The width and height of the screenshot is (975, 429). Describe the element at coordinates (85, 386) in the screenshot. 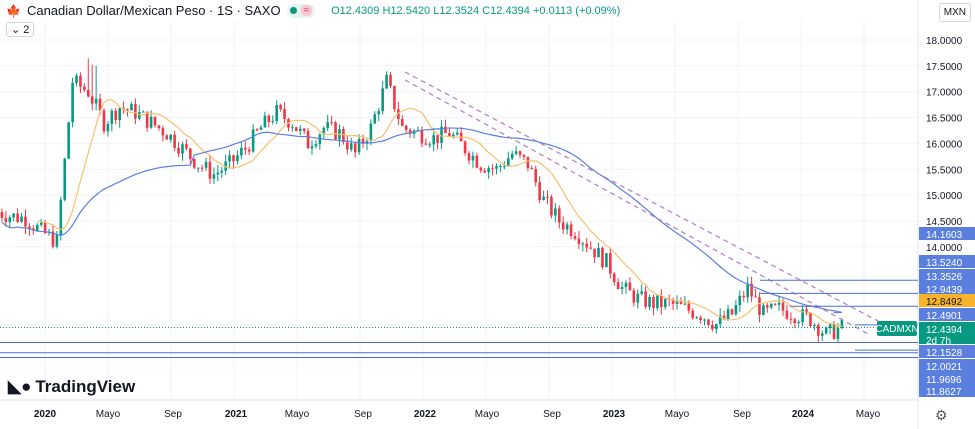

I see `logo-text: TradingView` at that location.